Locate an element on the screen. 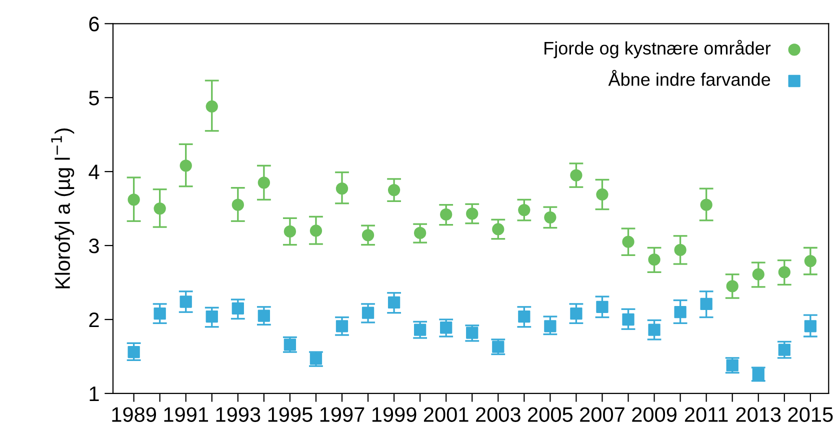  x-tick-label: 2011 is located at coordinates (706, 414).